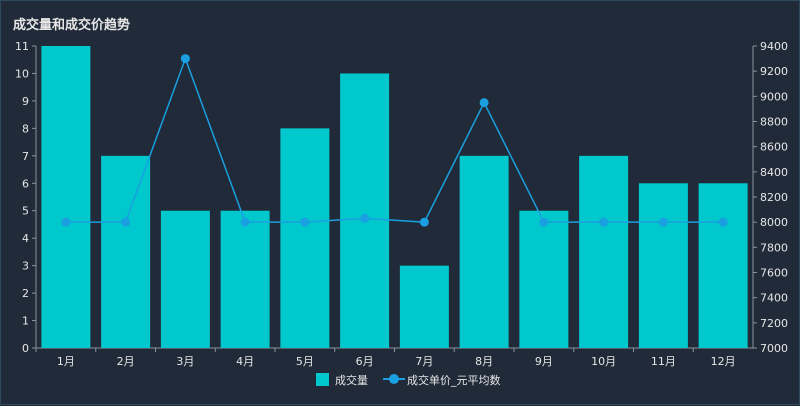  What do you see at coordinates (25, 101) in the screenshot?
I see `left-tick-label: 9` at bounding box center [25, 101].